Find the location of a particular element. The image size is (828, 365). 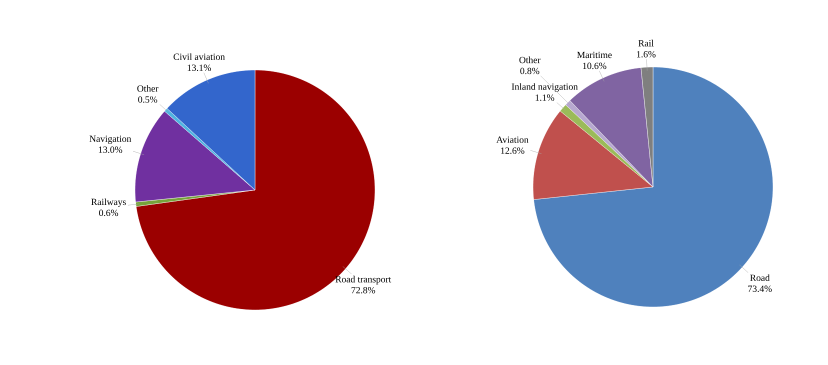

slice-label: Civil aviation is located at coordinates (199, 56).